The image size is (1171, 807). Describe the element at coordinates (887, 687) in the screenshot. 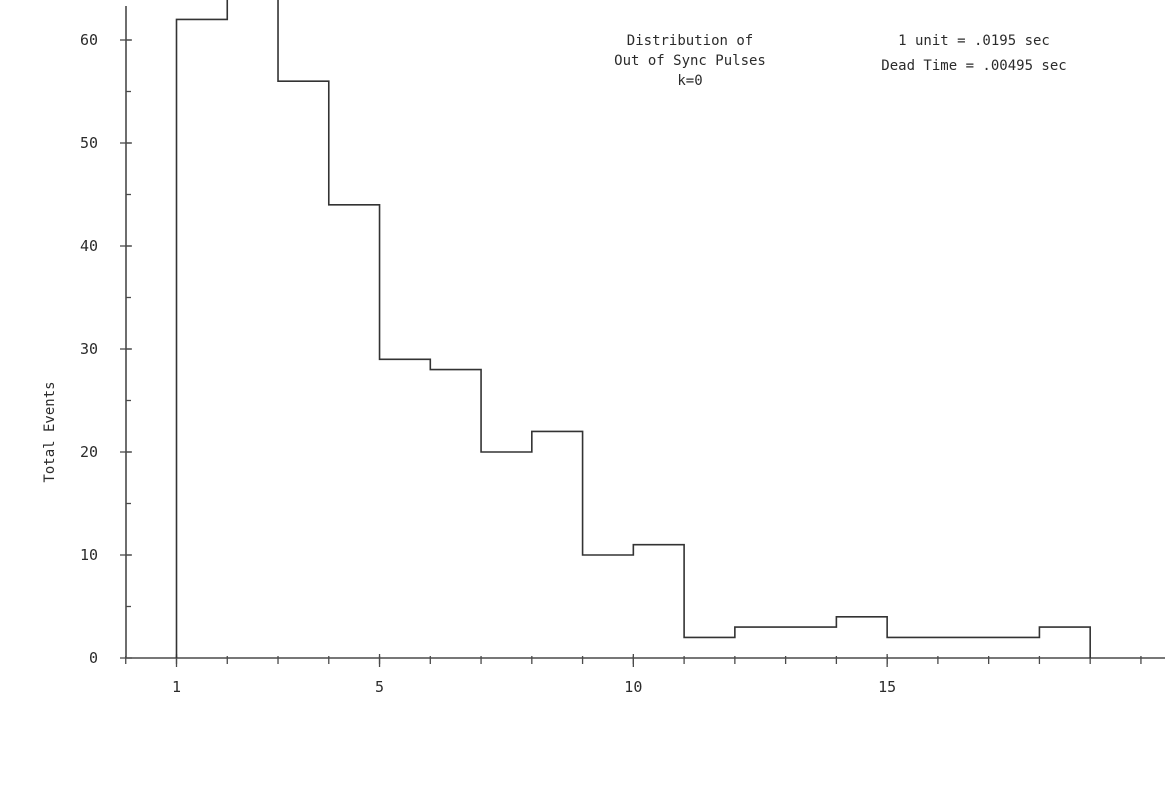

I see `x-tick-label: 15` at that location.